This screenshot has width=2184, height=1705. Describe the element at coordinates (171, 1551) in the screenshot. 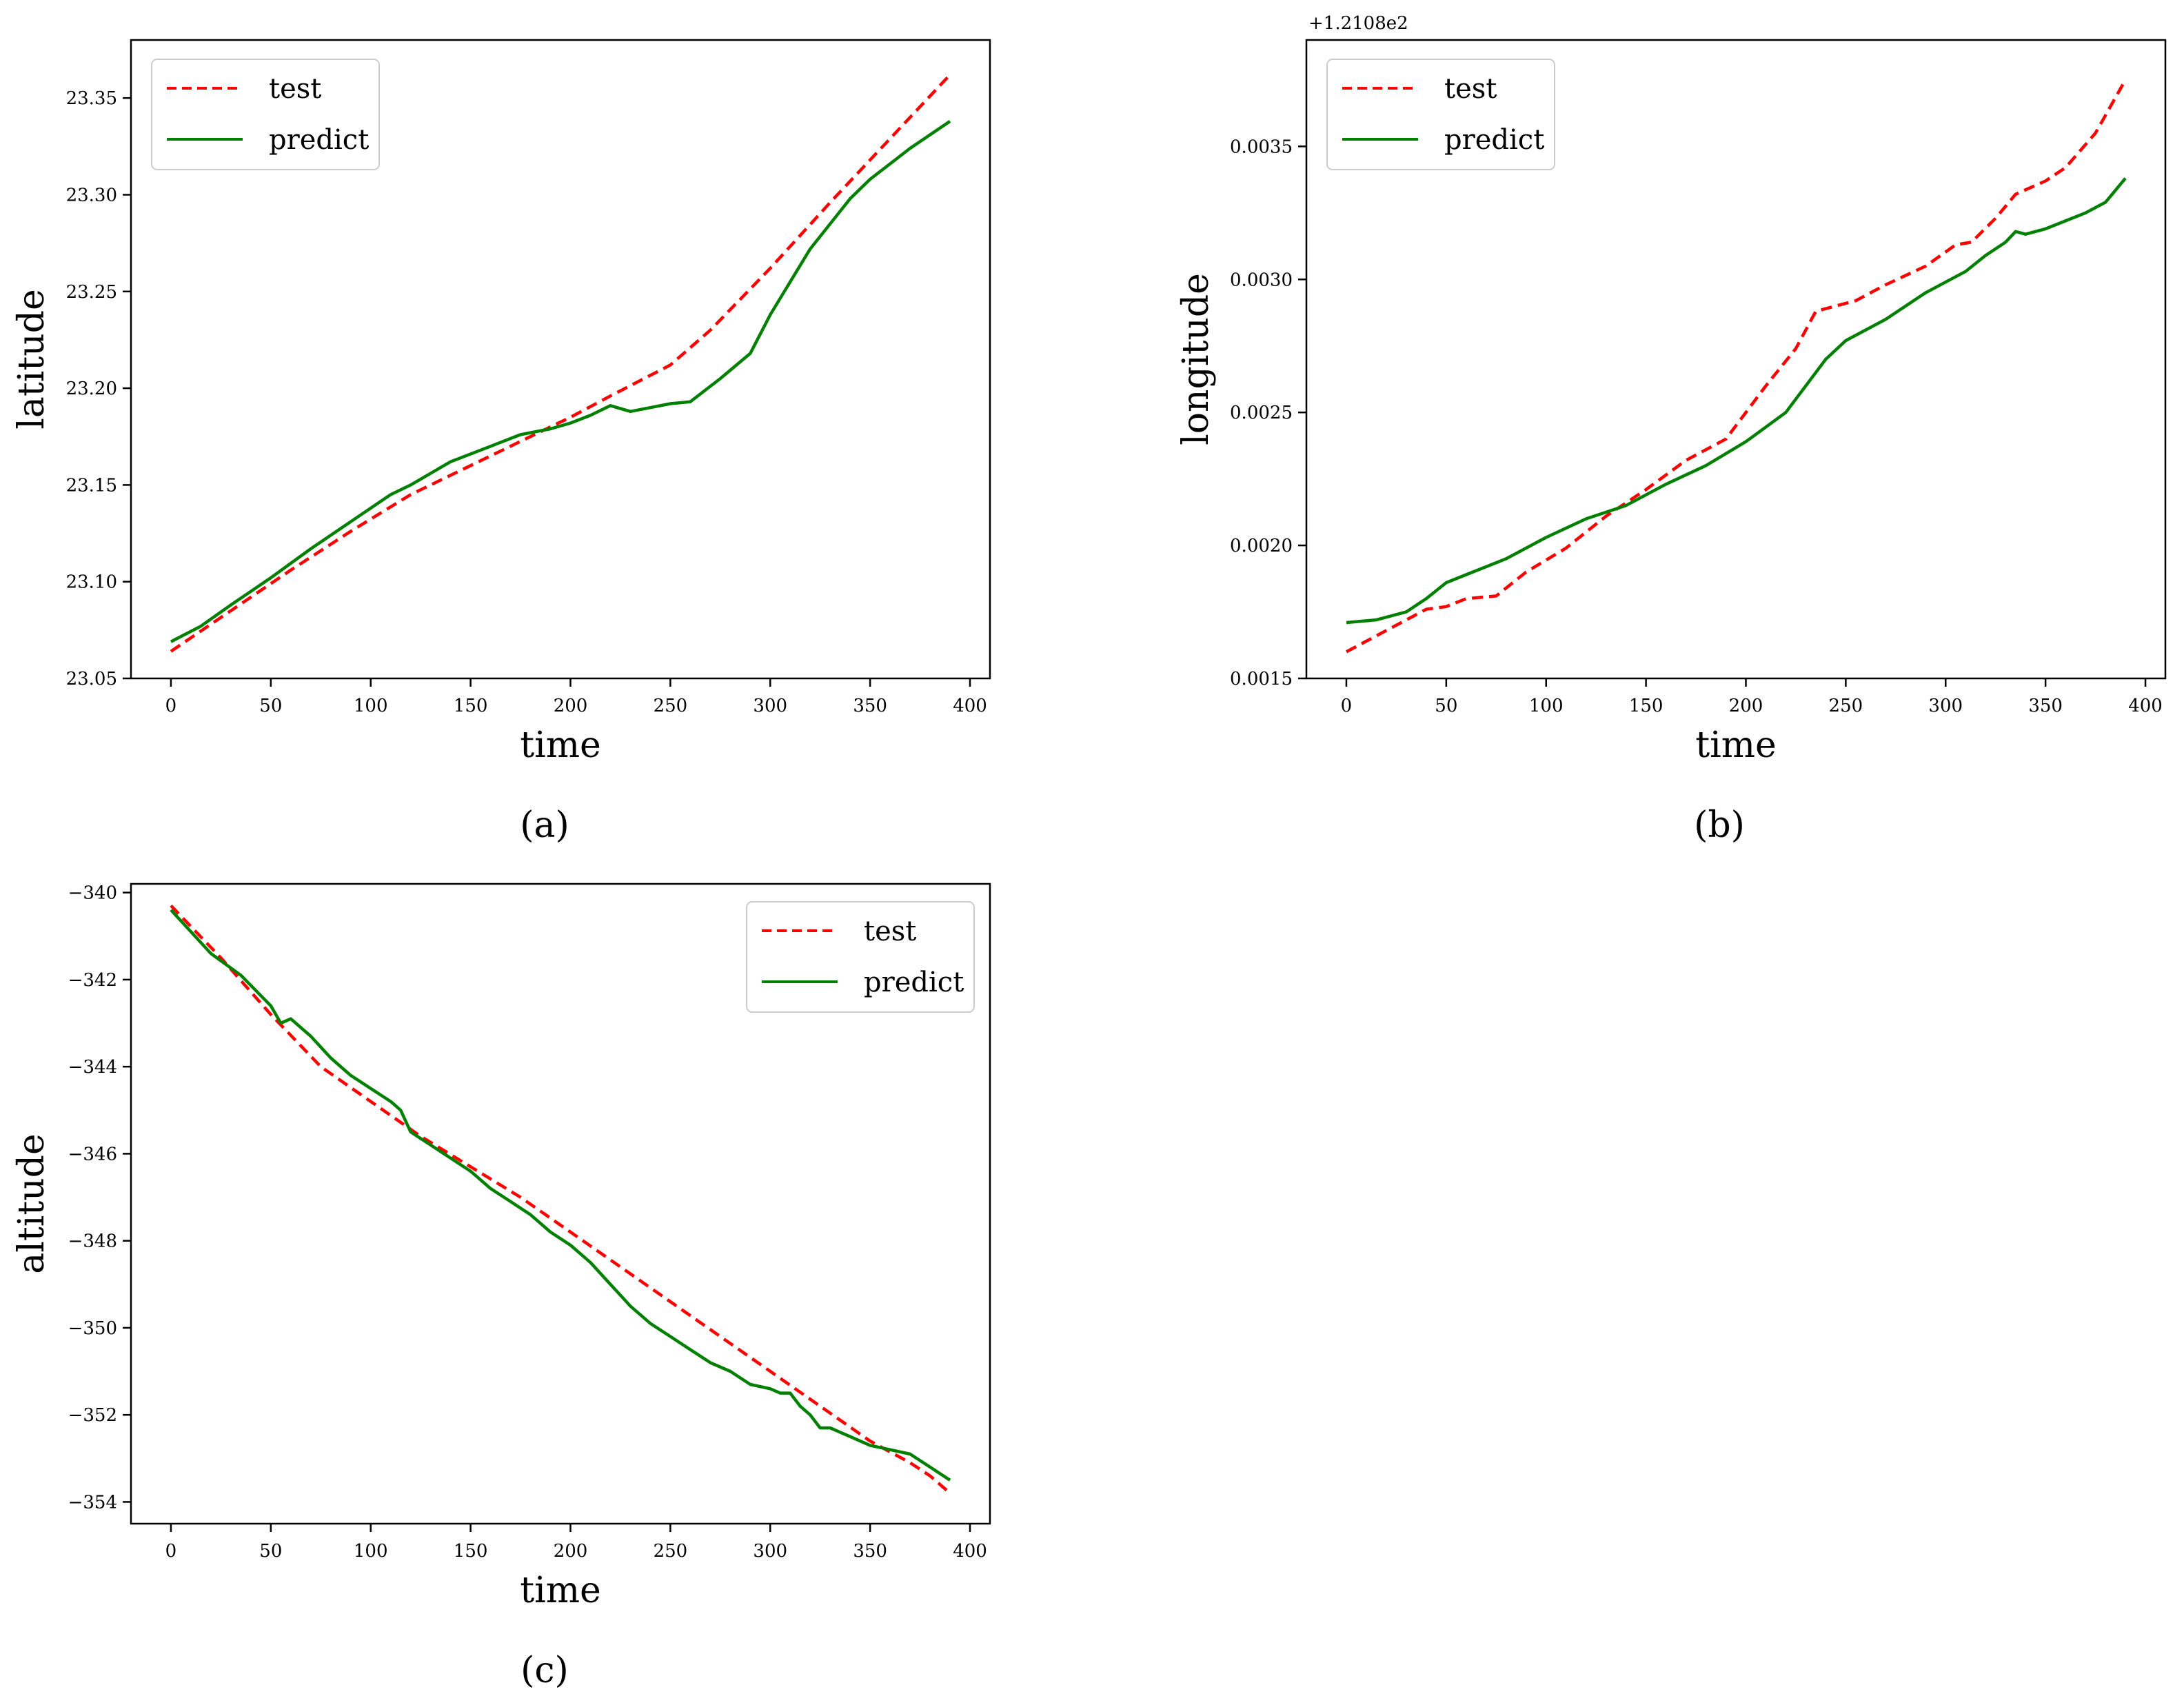

I see `x-tick-label-c-0: 0` at that location.